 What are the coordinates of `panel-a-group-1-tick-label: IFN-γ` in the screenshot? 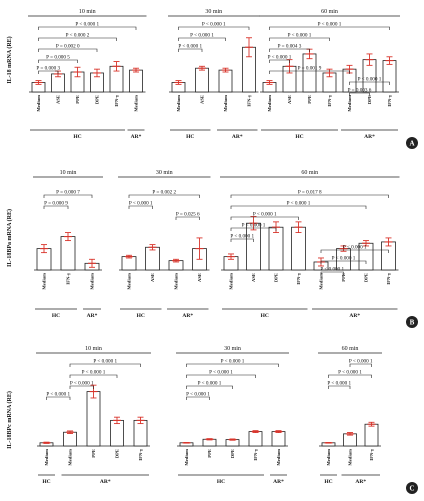 It's located at (249, 100).